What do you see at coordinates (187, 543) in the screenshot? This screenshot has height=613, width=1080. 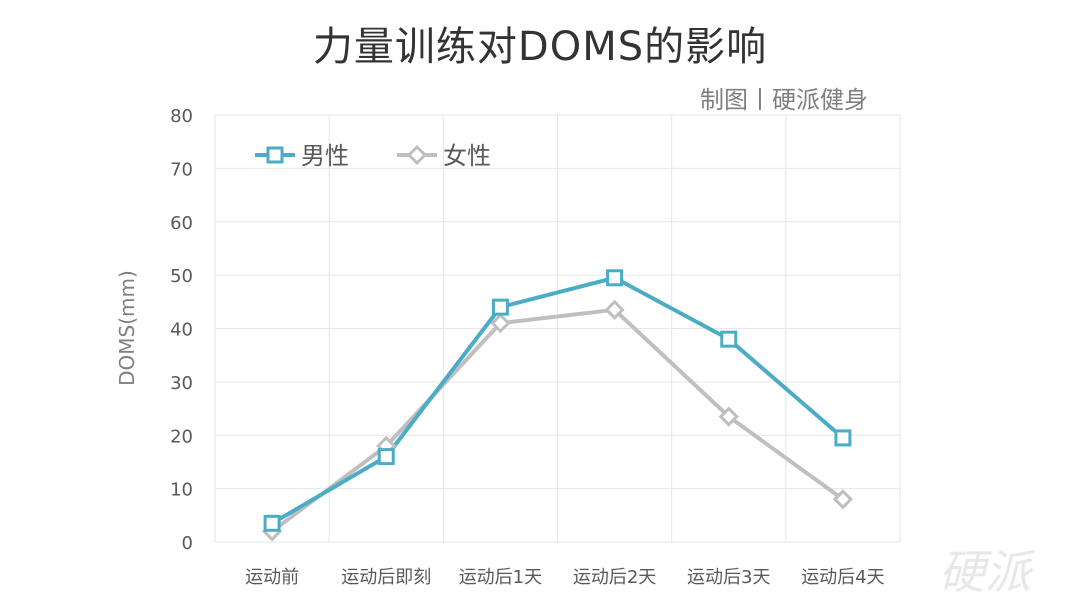 I see `y-tick-label: 0` at bounding box center [187, 543].